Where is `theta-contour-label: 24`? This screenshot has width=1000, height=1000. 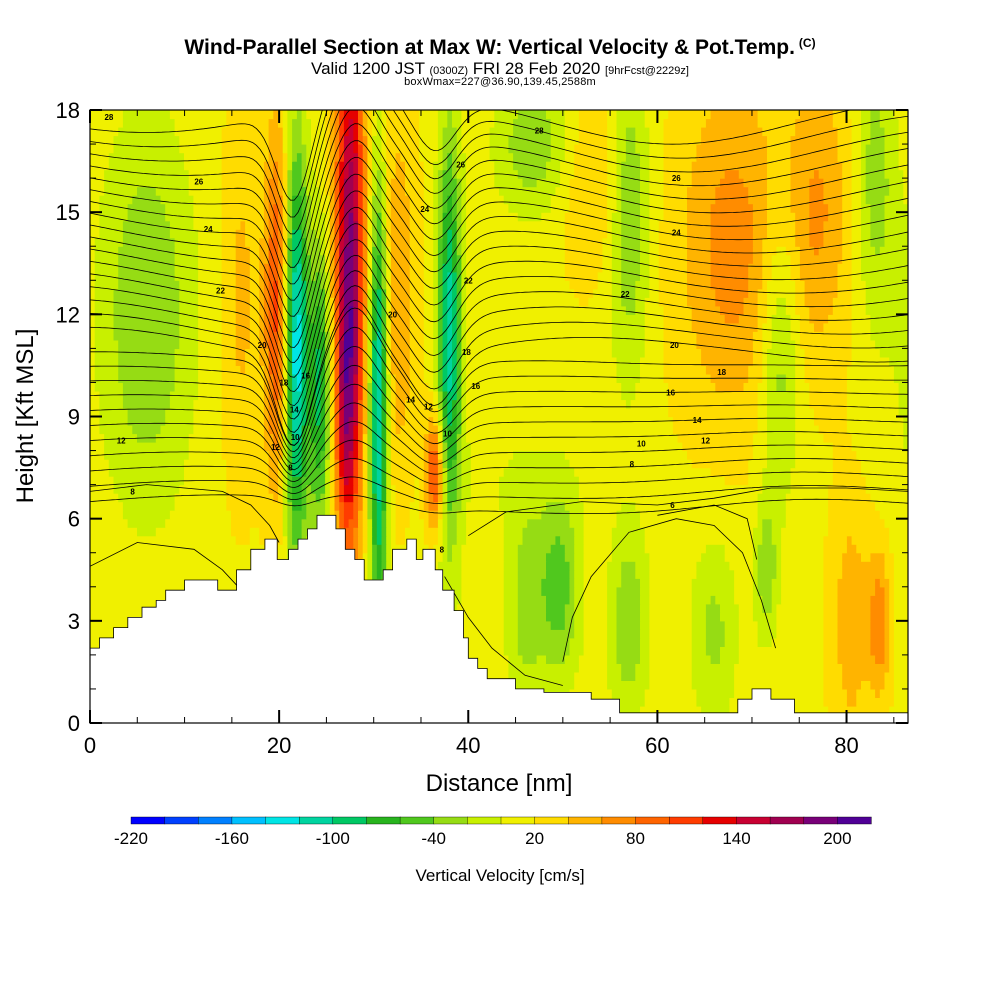
theta-contour-label: 24 is located at coordinates (208, 229).